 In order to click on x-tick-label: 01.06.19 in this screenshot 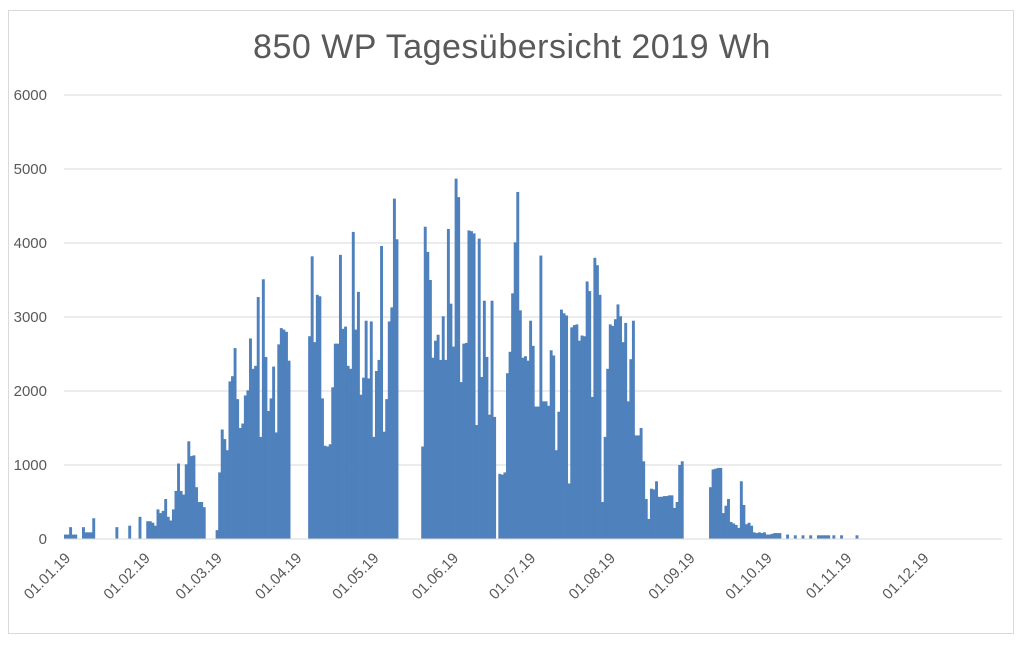, I will do `click(435, 576)`.